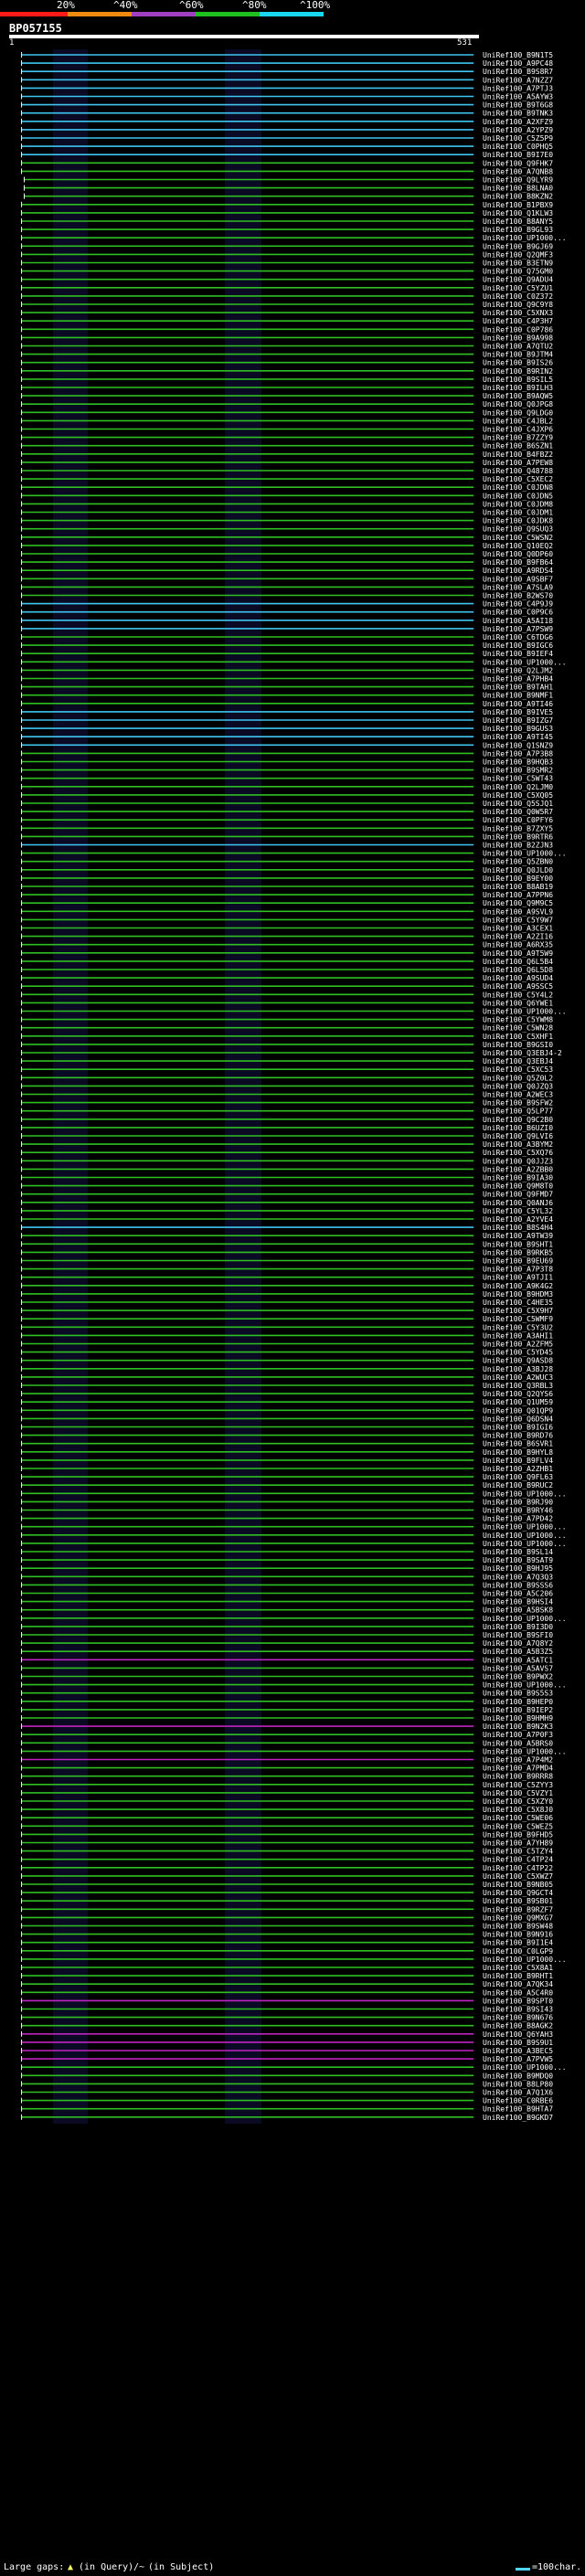  Describe the element at coordinates (287, 562) in the screenshot. I see `hit-row: UniRef100_B9FB64` at that location.